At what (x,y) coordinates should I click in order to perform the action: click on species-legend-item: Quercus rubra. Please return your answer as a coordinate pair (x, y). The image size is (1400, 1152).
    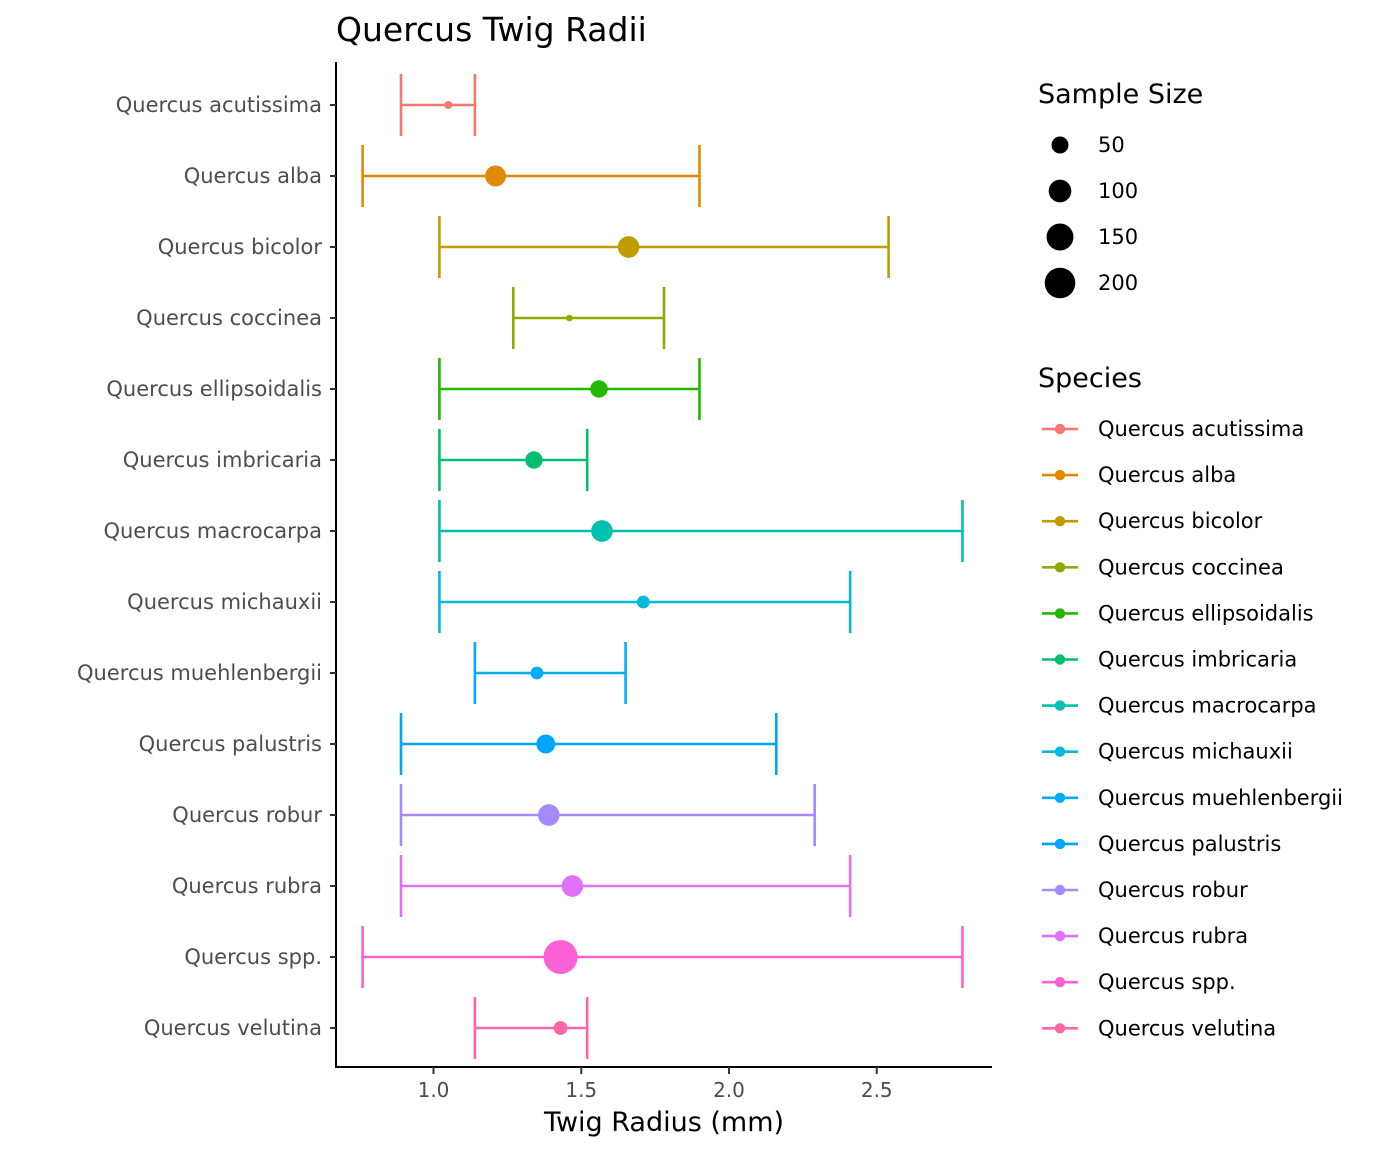
    Looking at the image, I should click on (1145, 936).